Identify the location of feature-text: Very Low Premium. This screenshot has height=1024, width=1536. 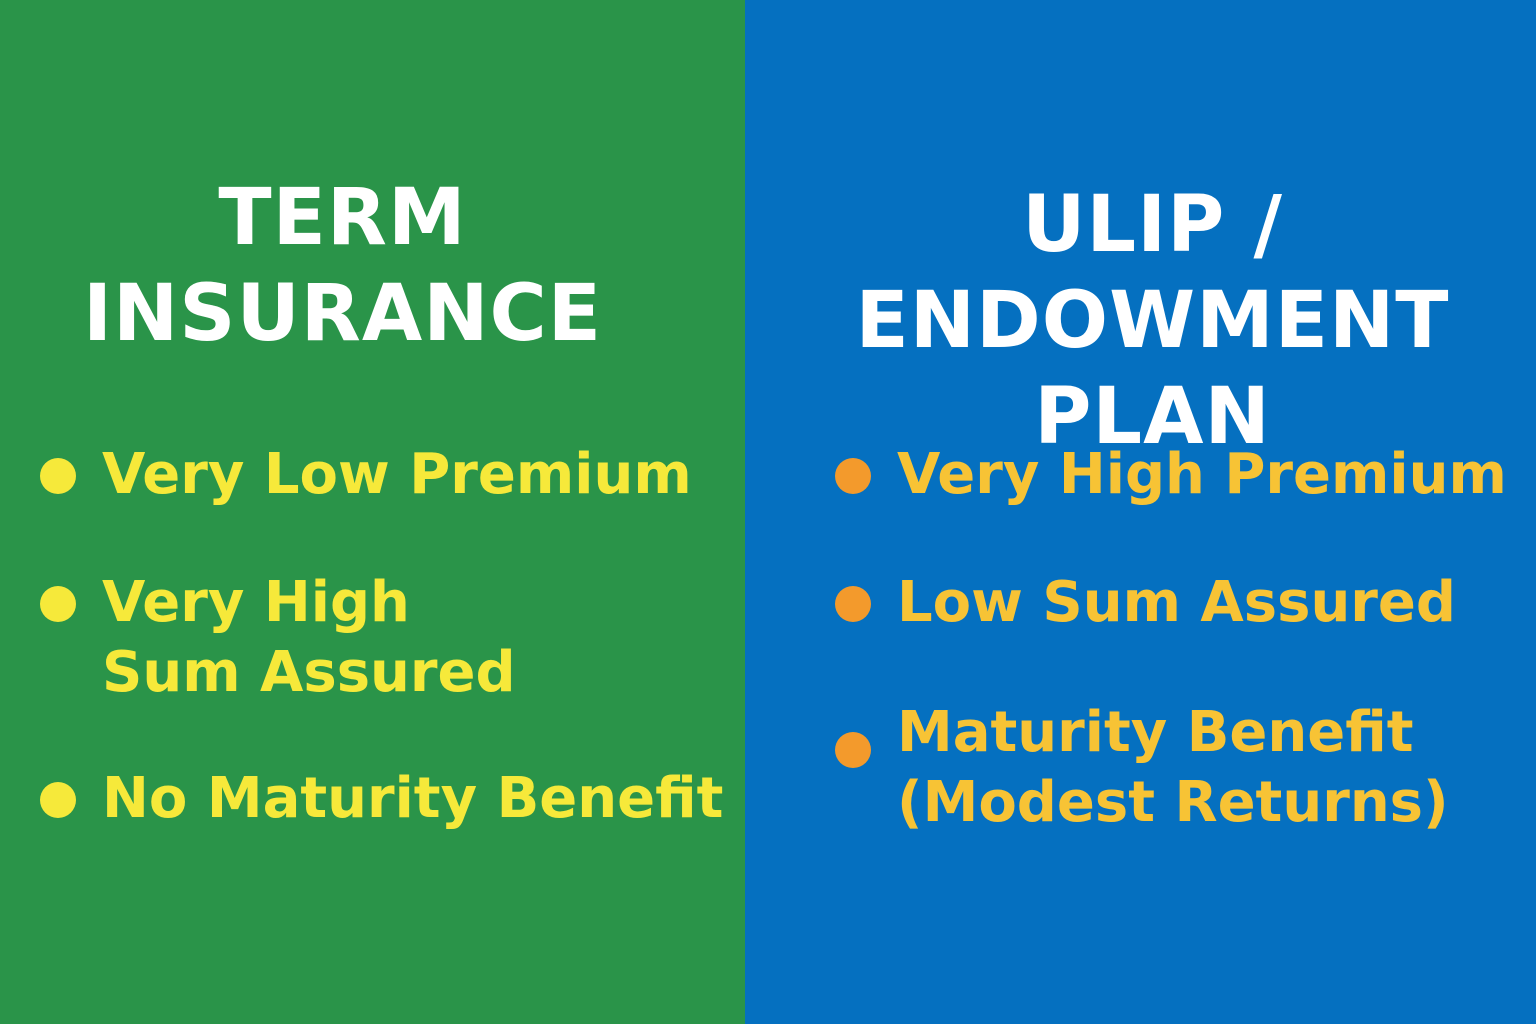
(397, 474).